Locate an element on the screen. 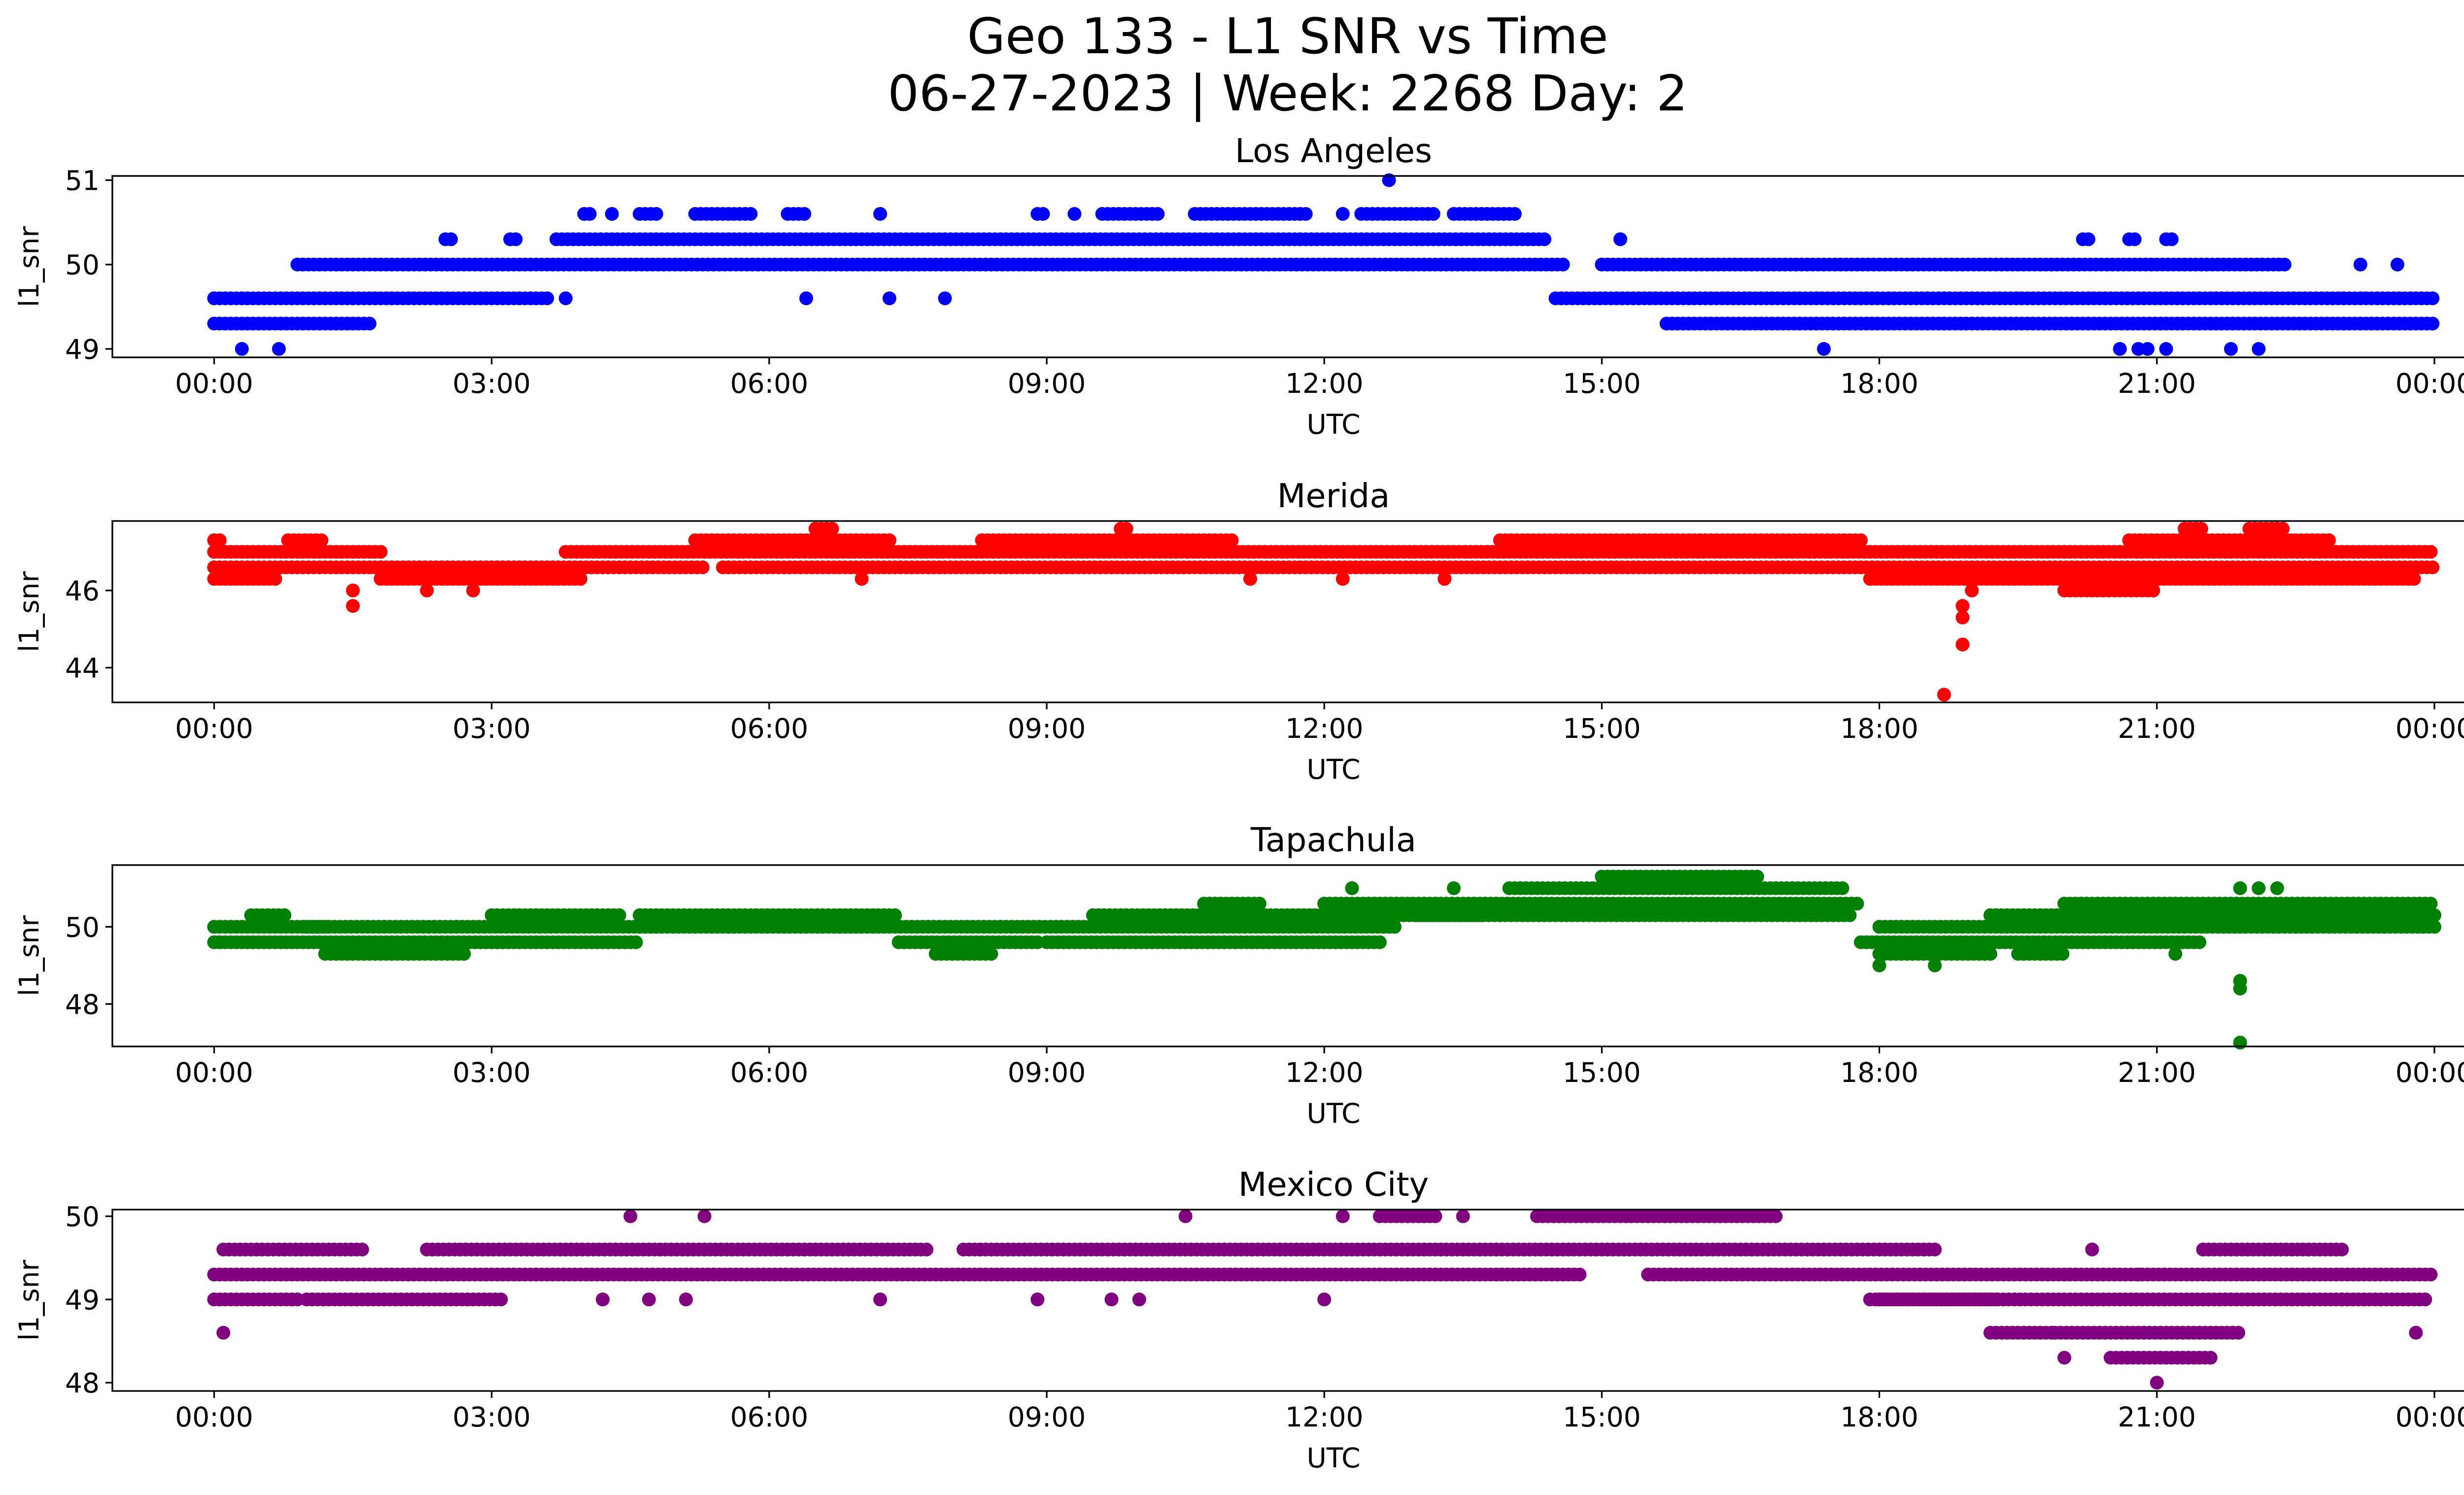 The image size is (2464, 1495). subplot-title: Merida is located at coordinates (1333, 496).